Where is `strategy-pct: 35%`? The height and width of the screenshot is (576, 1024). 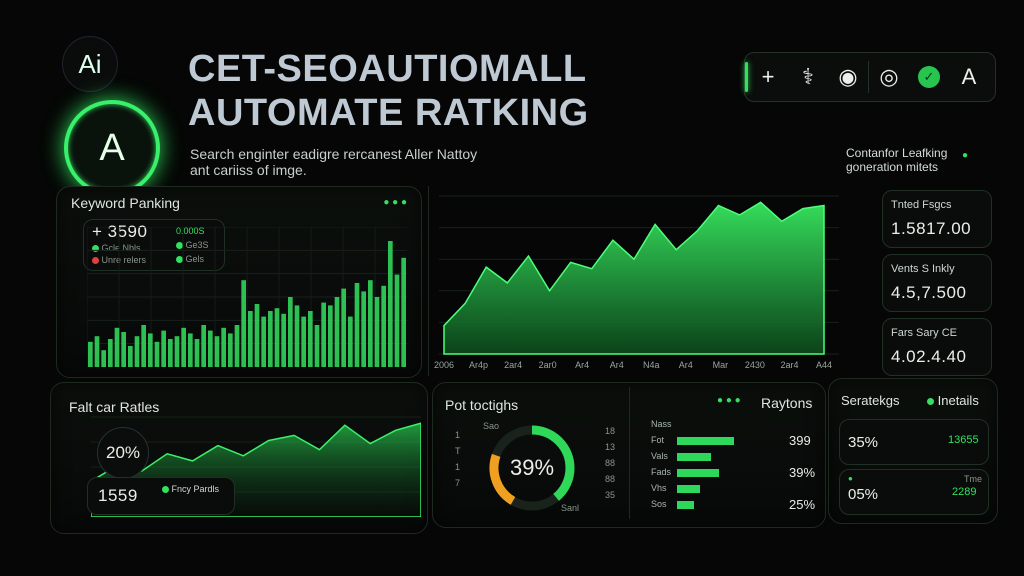 strategy-pct: 35% is located at coordinates (863, 442).